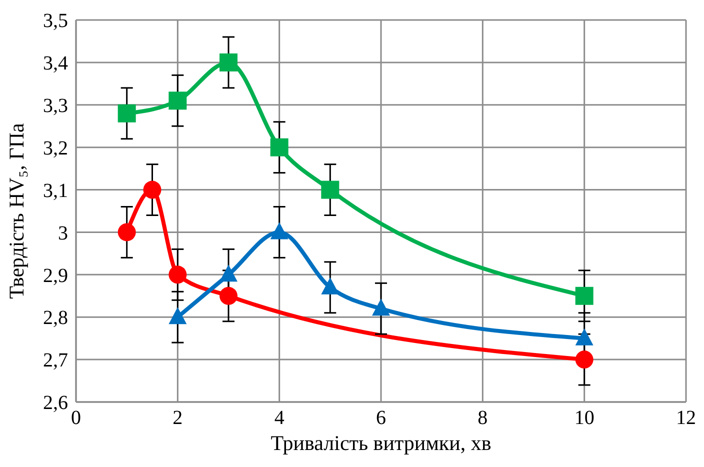 This screenshot has width=704, height=467. What do you see at coordinates (177, 418) in the screenshot?
I see `x-tick-label: 2` at bounding box center [177, 418].